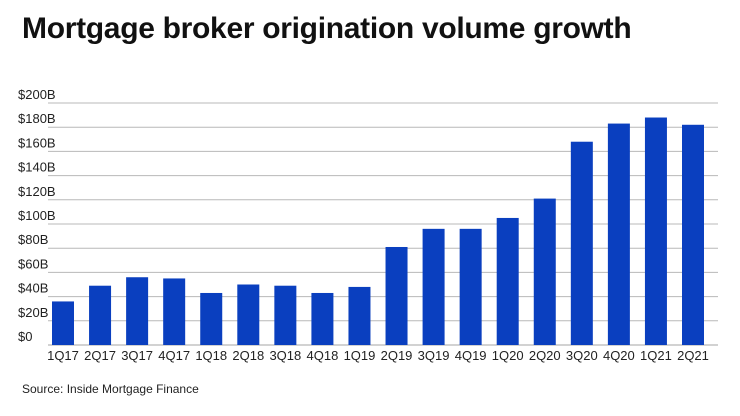 The width and height of the screenshot is (740, 416). I want to click on x-tick-label: 2Q18, so click(248, 355).